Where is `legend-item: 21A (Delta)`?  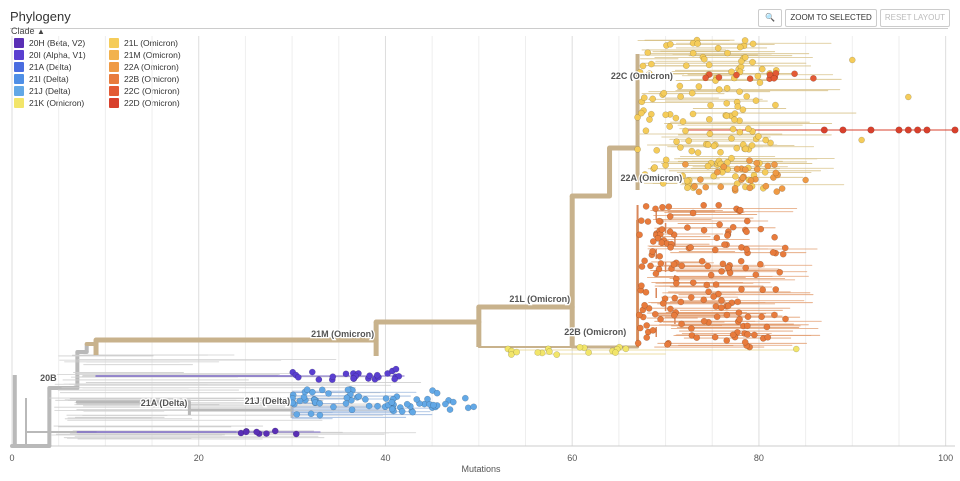 legend-item: 21A (Delta) is located at coordinates (43, 67).